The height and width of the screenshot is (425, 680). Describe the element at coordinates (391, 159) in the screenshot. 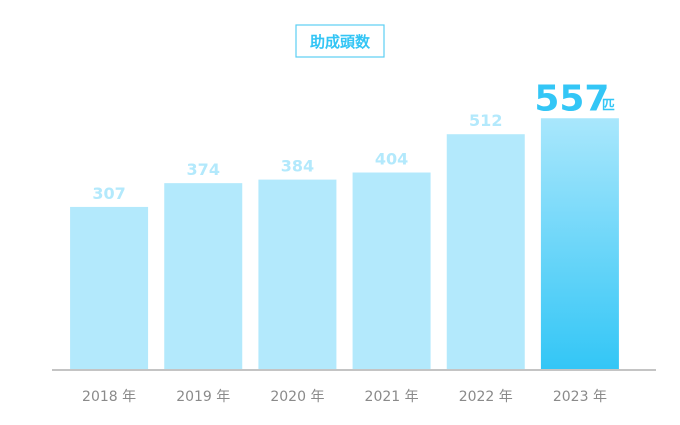

I see `value-label: 404` at that location.